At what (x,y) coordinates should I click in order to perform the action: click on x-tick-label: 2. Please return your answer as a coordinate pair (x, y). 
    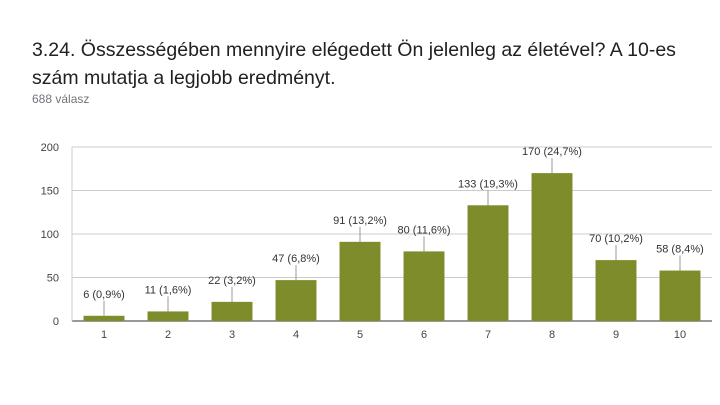
    Looking at the image, I should click on (168, 335).